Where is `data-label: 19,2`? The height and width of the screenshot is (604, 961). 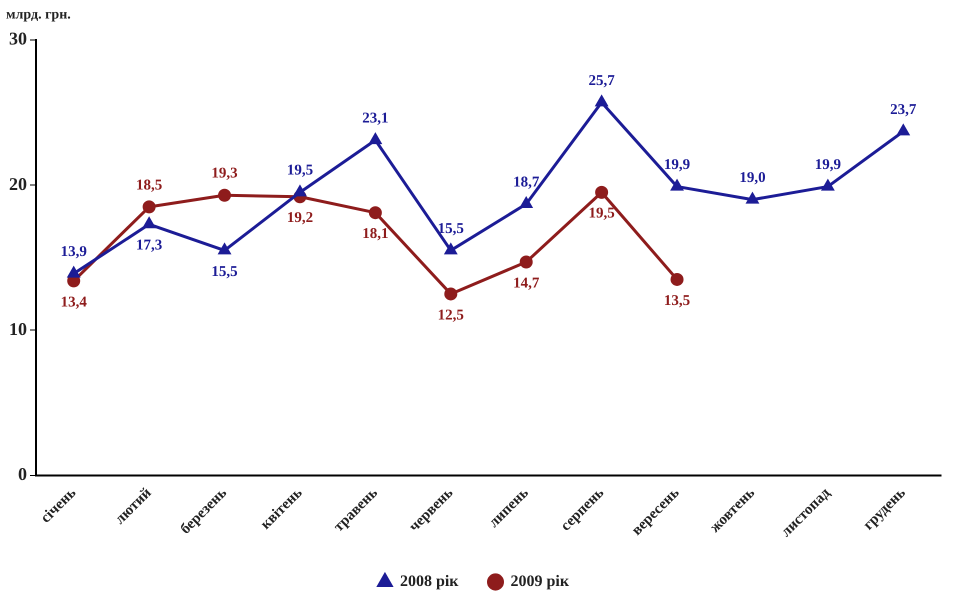
data-label: 19,2 is located at coordinates (300, 218).